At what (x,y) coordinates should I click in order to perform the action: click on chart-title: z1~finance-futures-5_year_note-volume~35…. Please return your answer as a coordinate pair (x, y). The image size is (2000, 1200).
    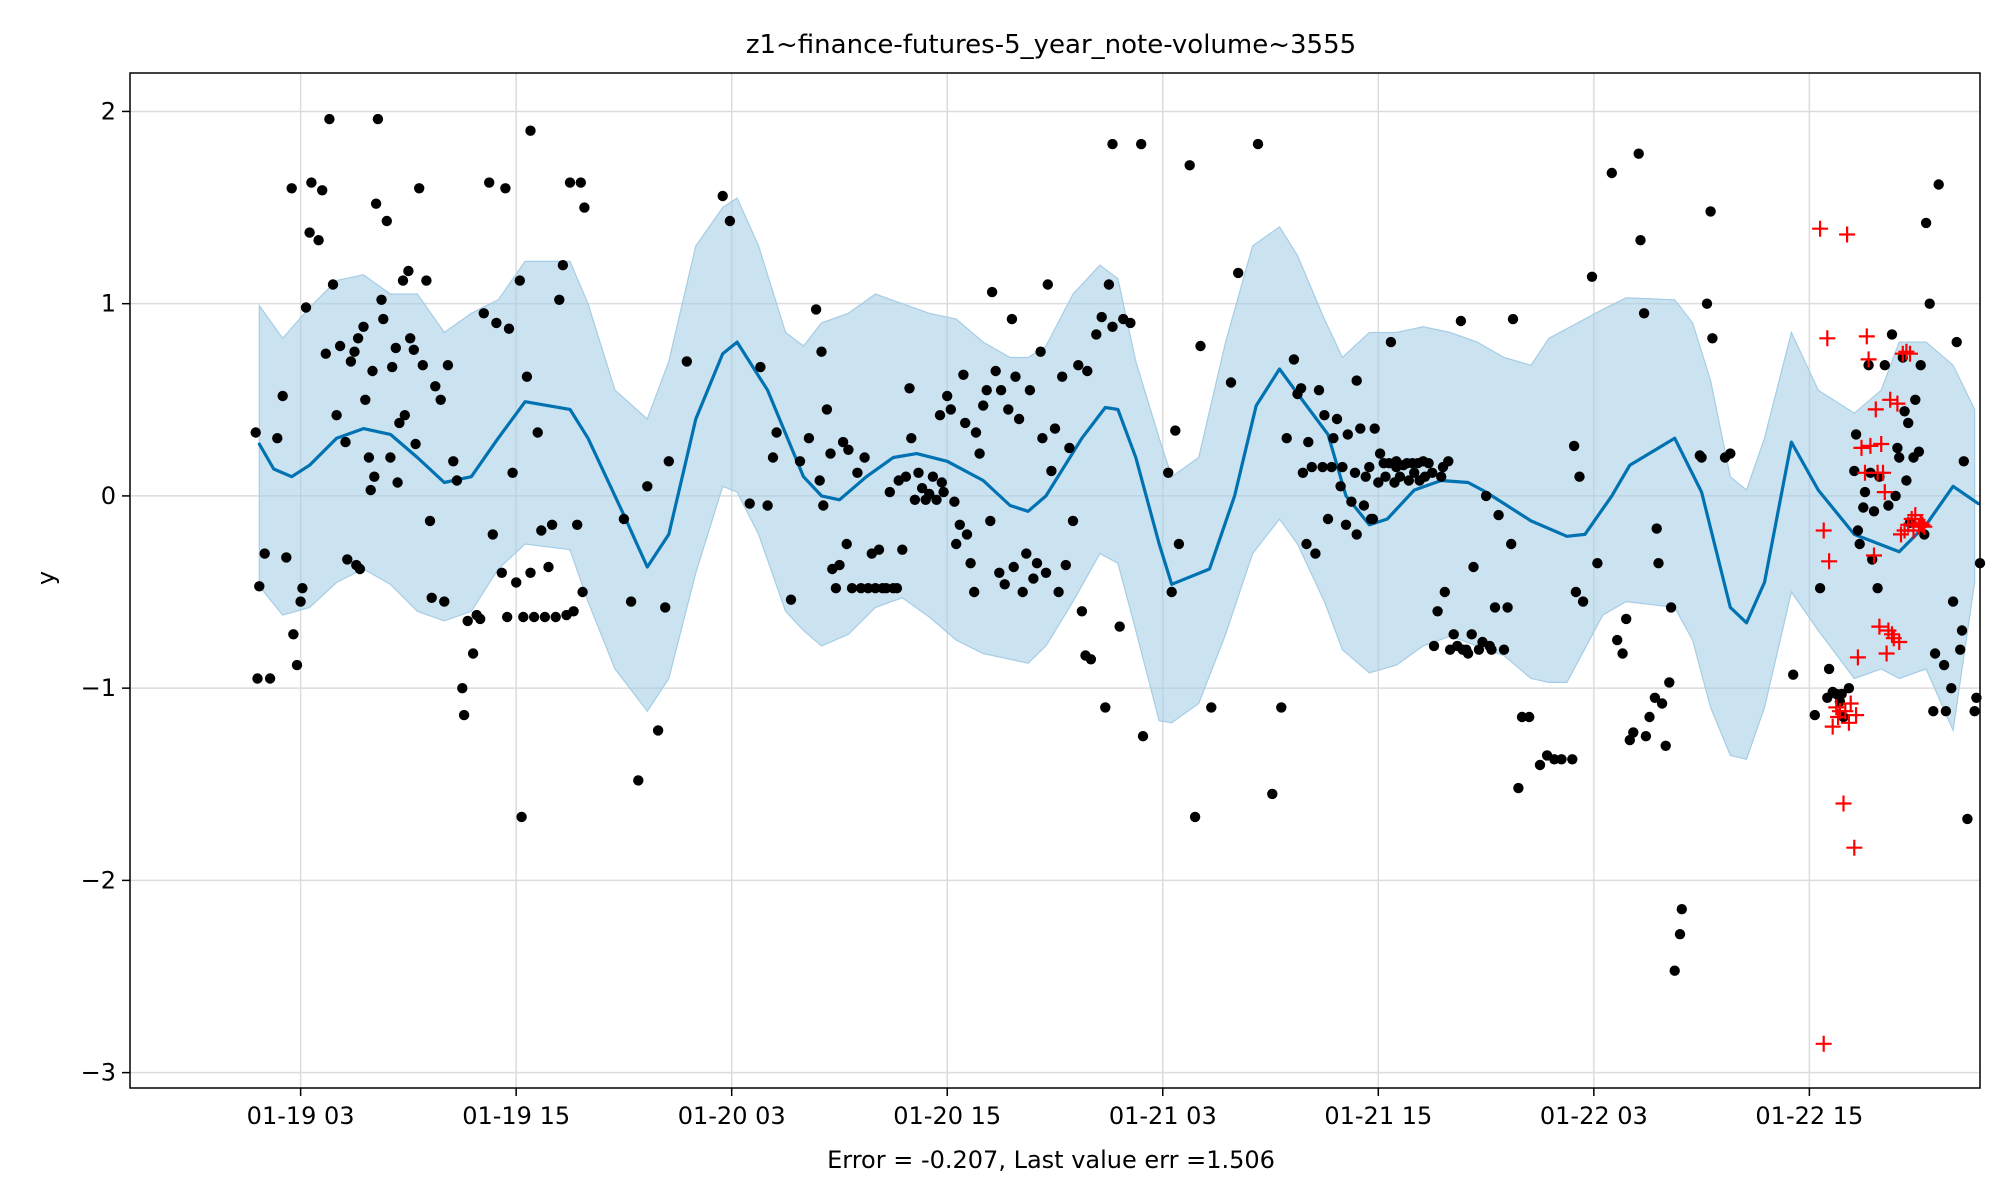
    Looking at the image, I should click on (1051, 45).